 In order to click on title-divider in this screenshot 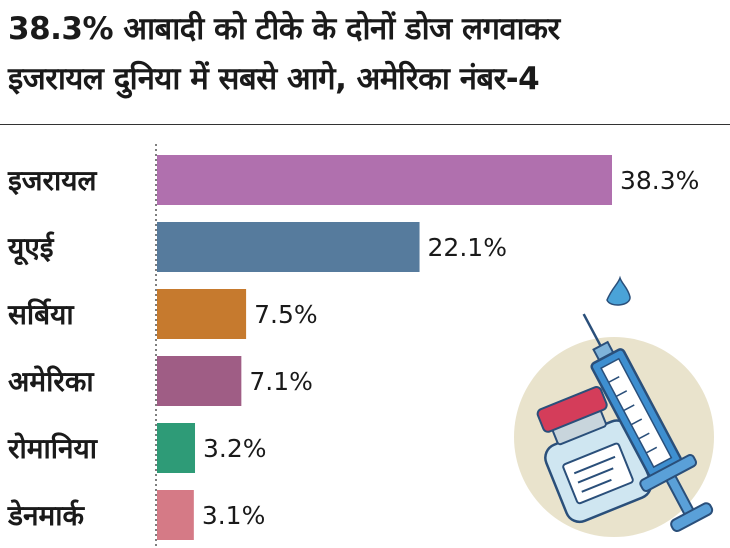, I will do `click(365, 124)`.